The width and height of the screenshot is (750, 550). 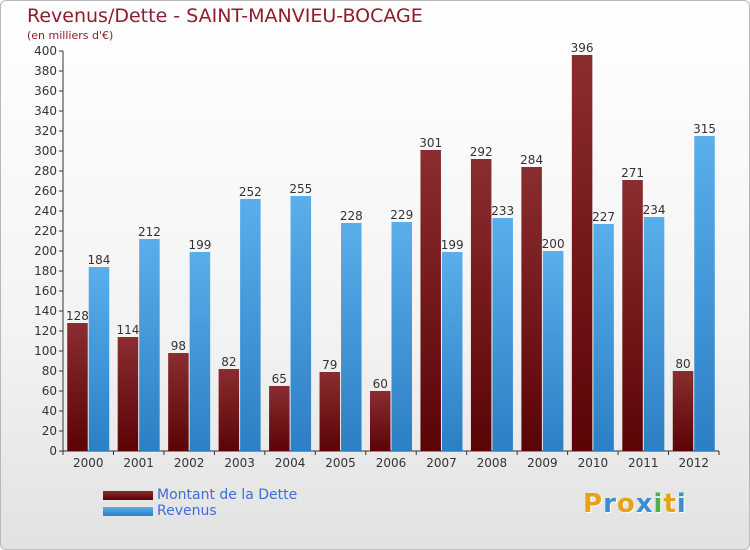 What do you see at coordinates (45, 251) in the screenshot?
I see `y-tick-label: 200` at bounding box center [45, 251].